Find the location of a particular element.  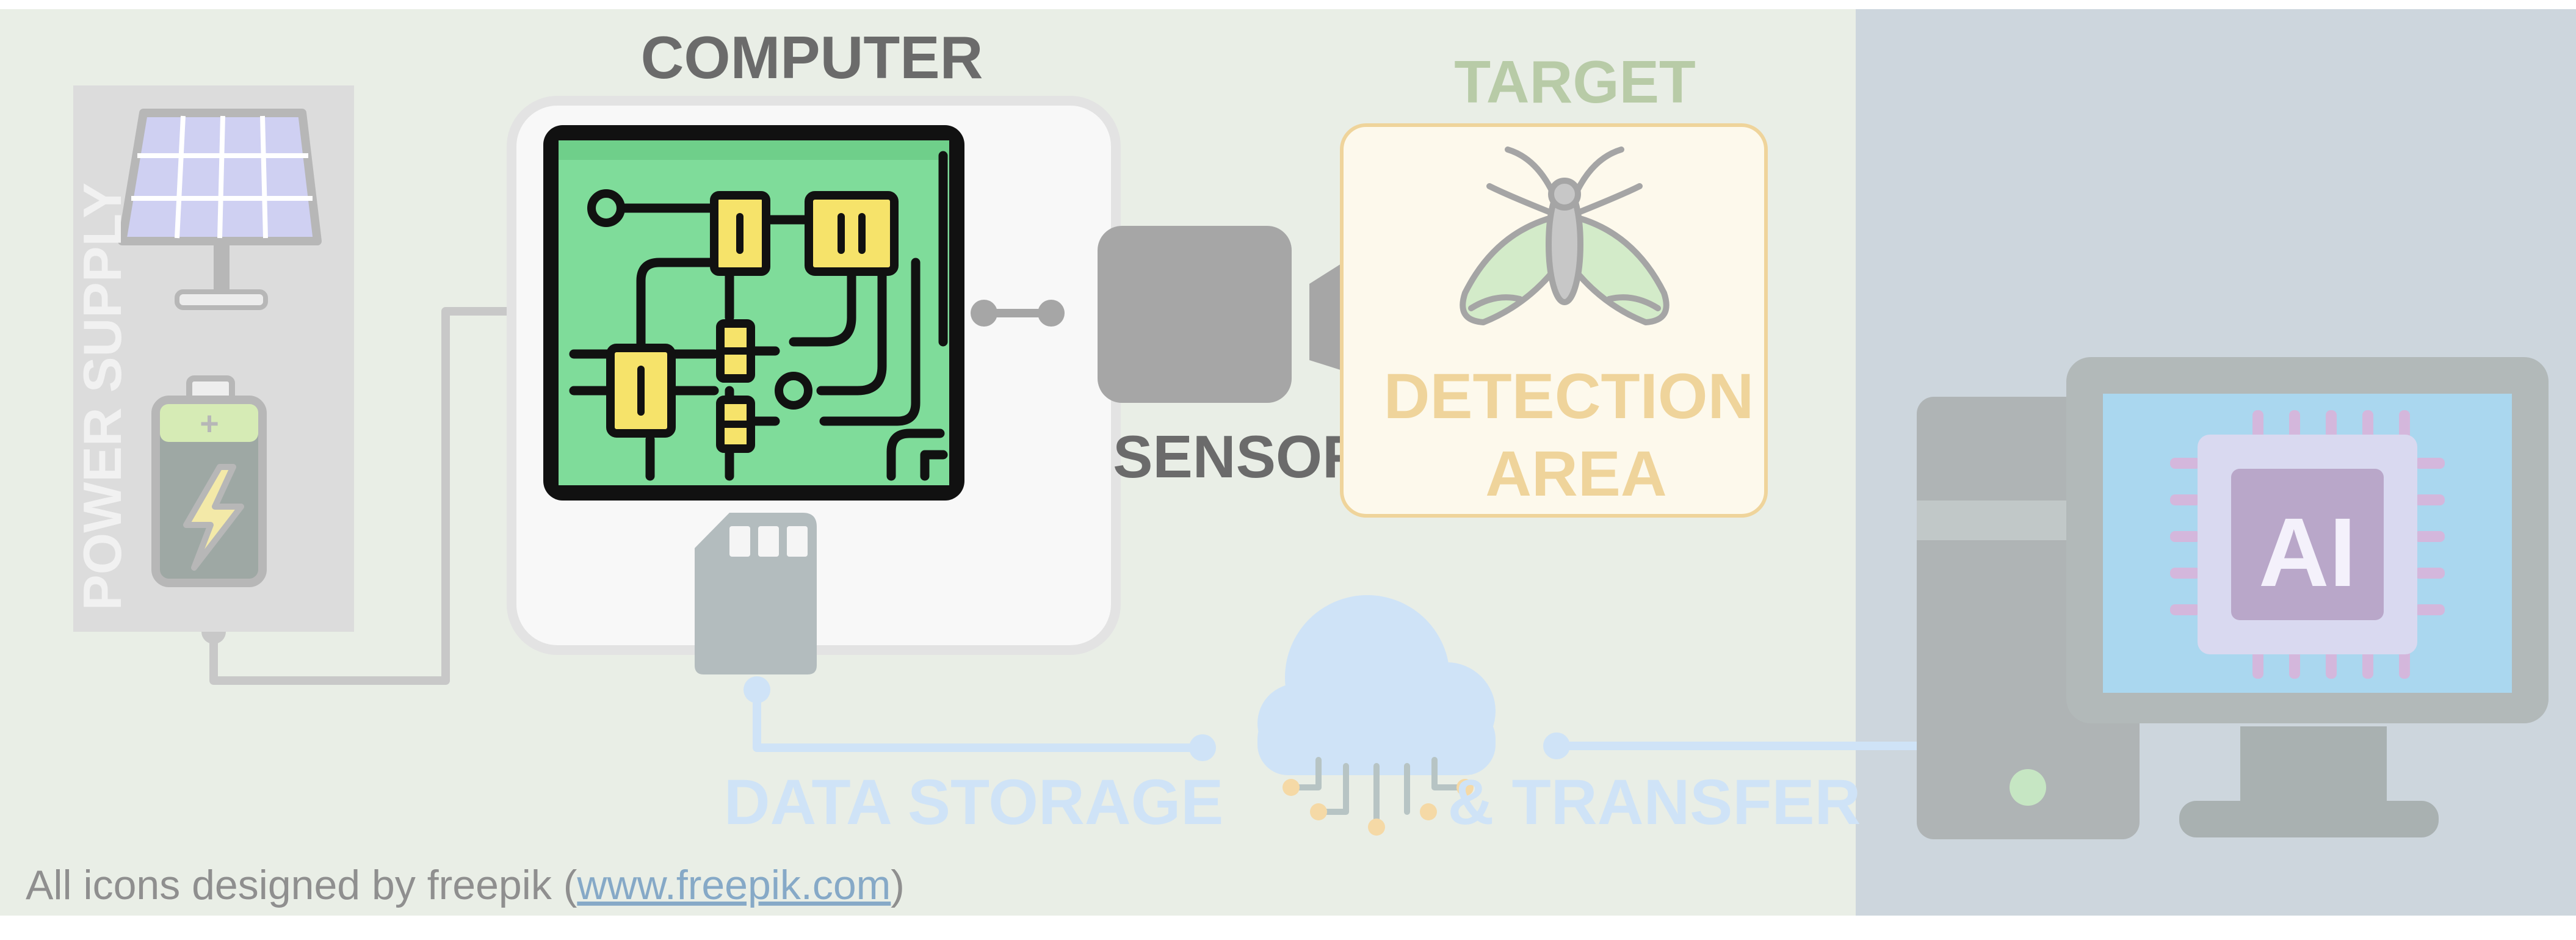

detection-area-box is located at coordinates (1554, 321).